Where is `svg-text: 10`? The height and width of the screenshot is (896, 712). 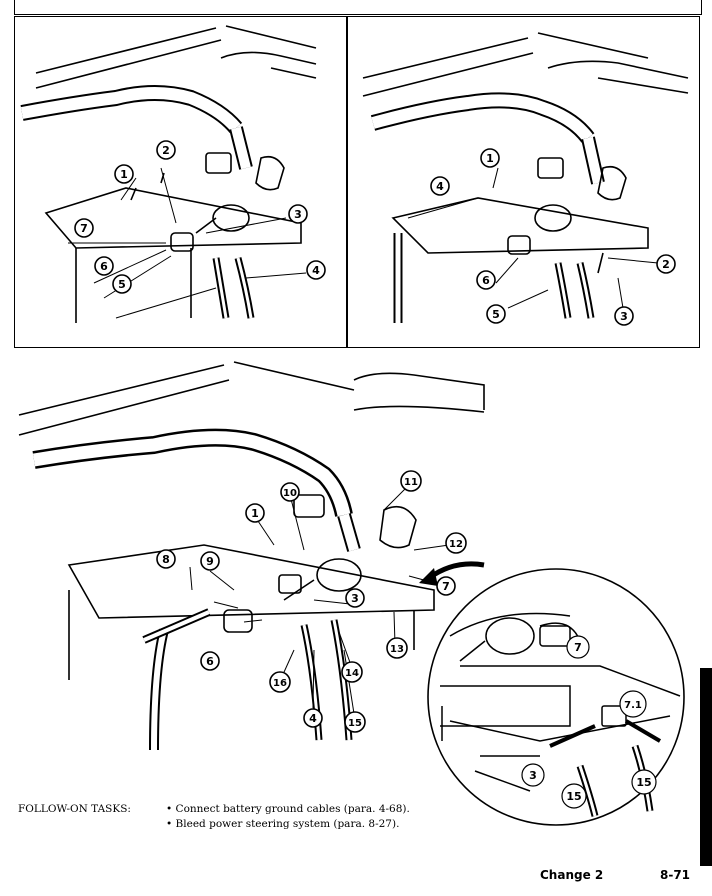
svg-text: 10 is located at coordinates (290, 493).